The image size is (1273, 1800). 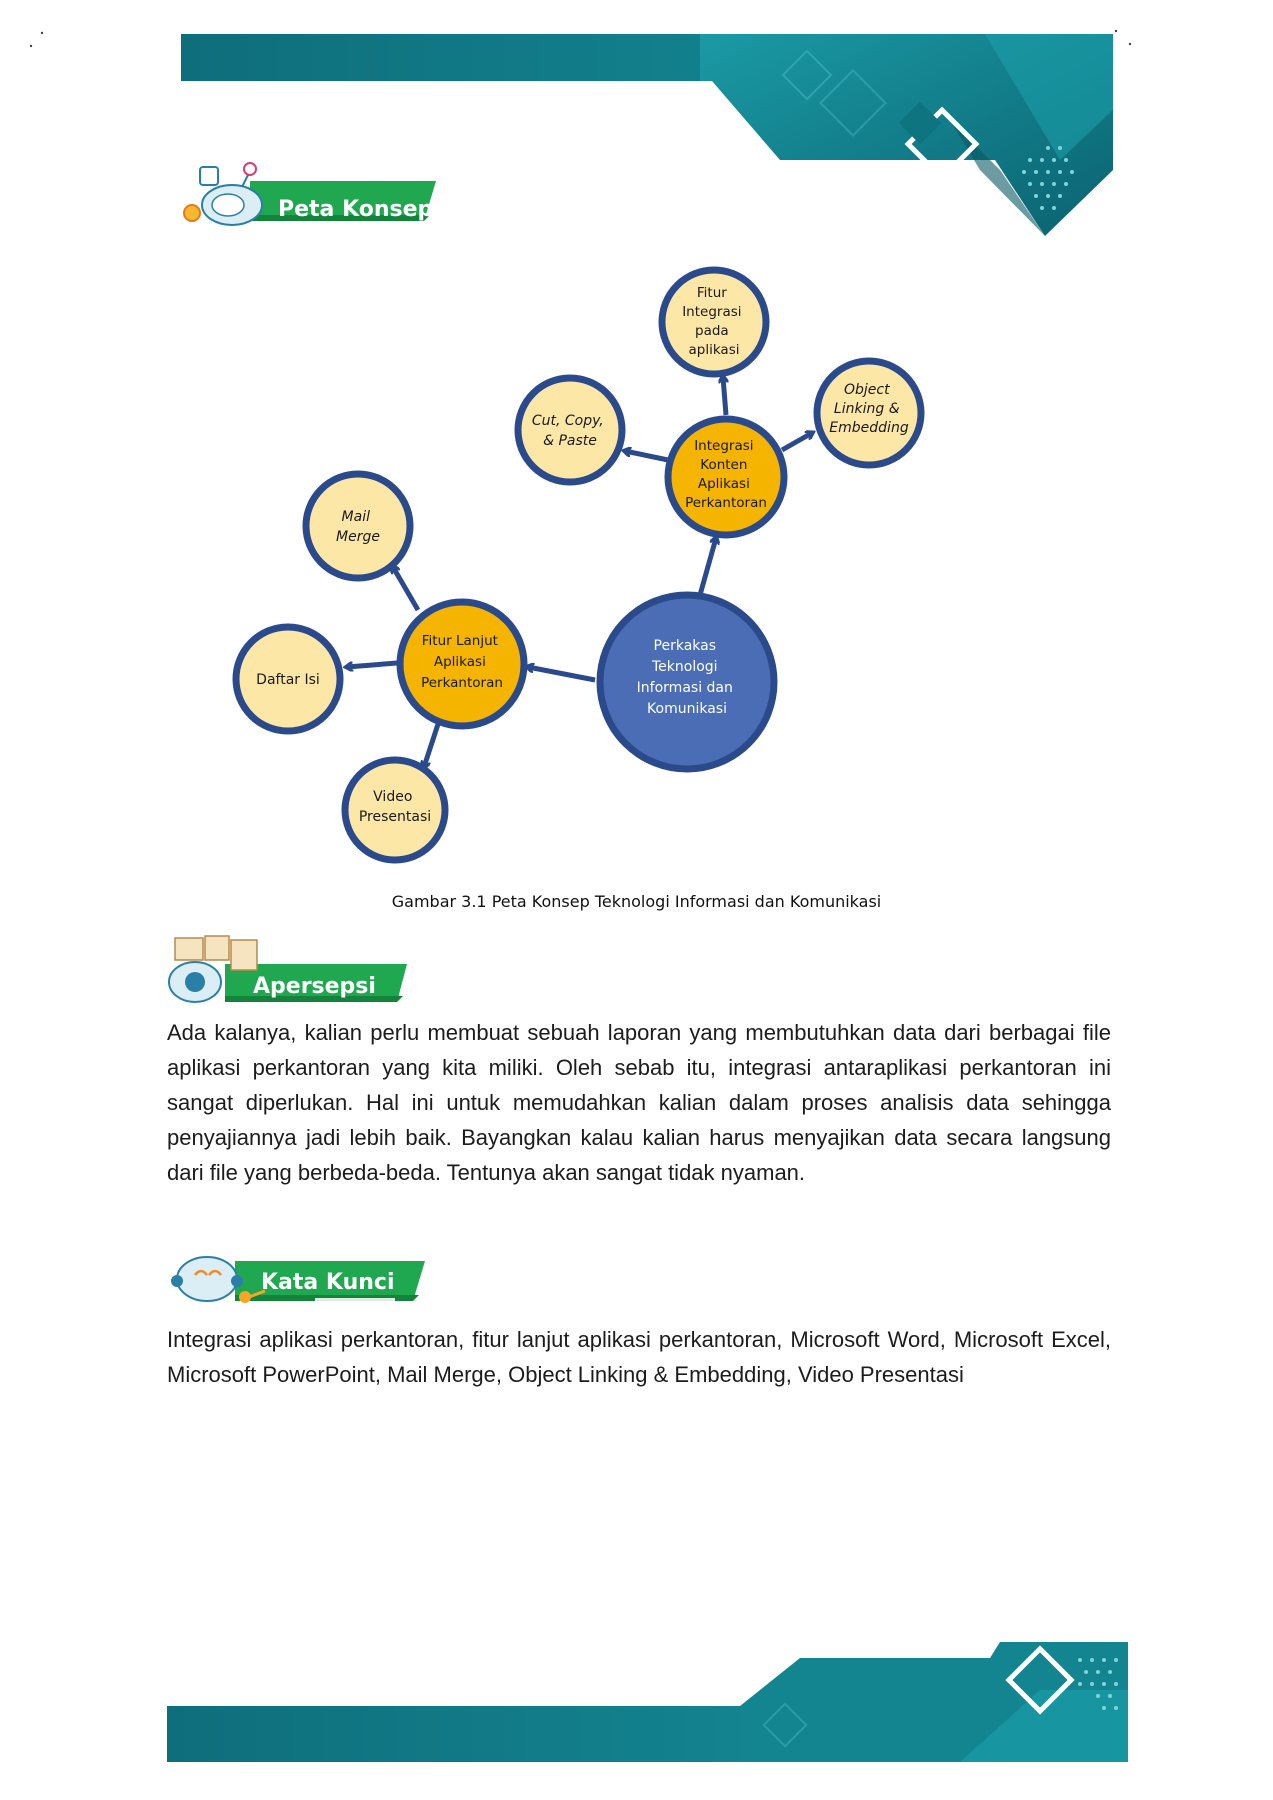 What do you see at coordinates (345, 1003) in the screenshot?
I see `apperception-title-underline` at bounding box center [345, 1003].